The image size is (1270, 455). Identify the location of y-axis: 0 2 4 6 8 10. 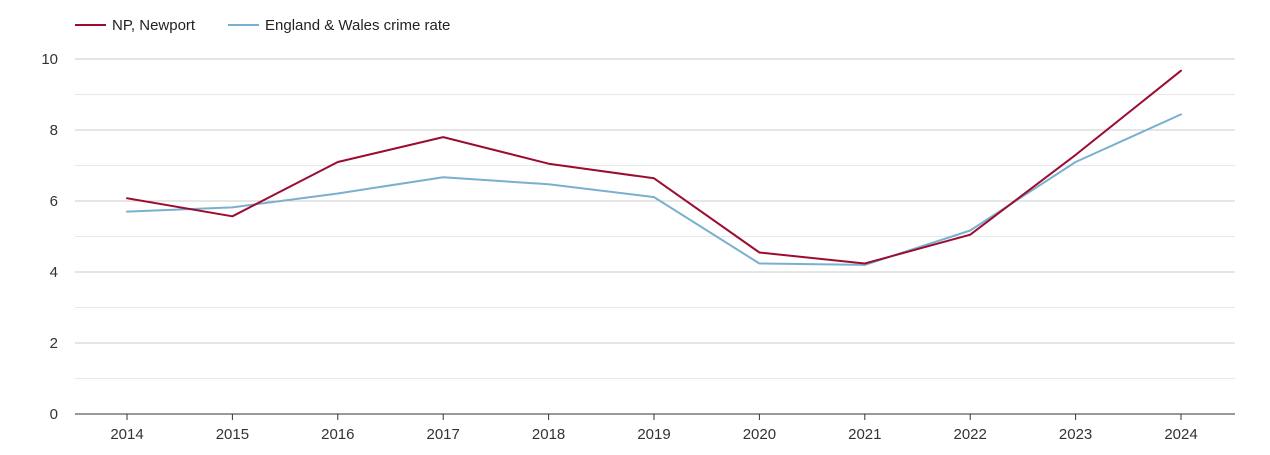
(49, 237).